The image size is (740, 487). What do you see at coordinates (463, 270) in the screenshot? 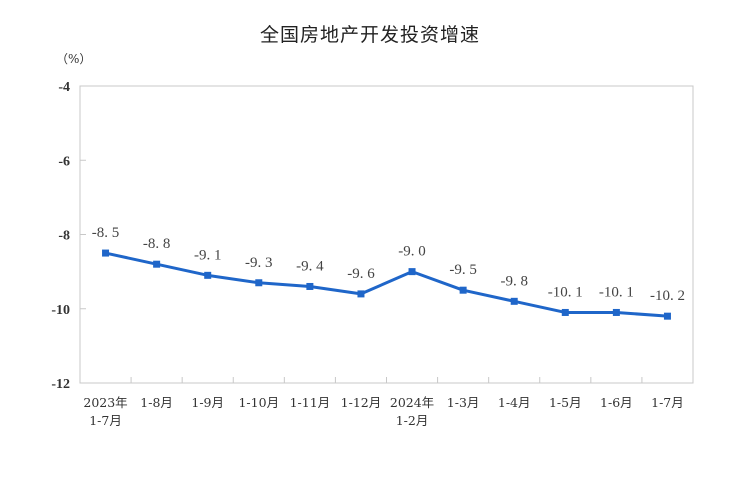
I see `data-label: -9. 5` at bounding box center [463, 270].